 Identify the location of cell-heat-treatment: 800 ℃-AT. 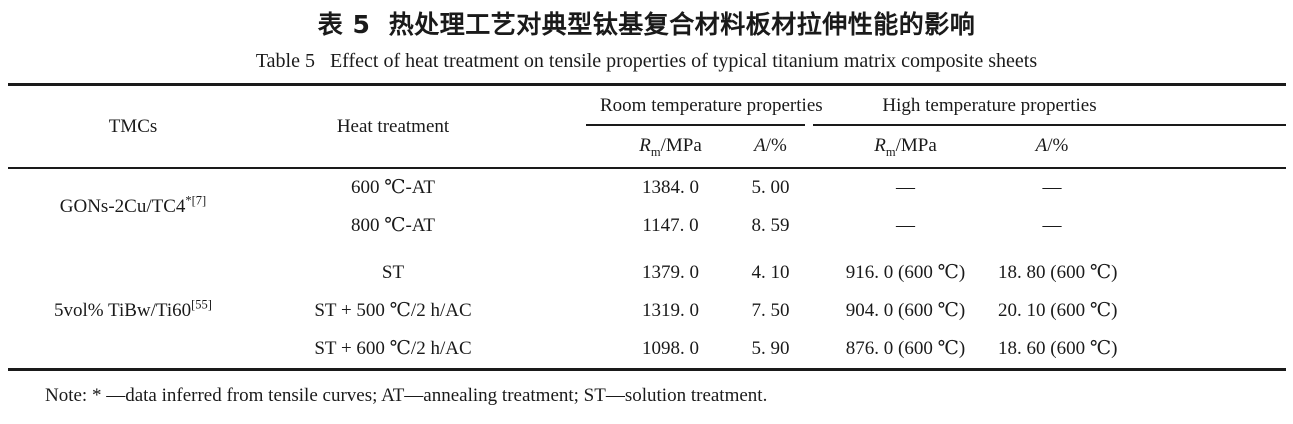
(393, 225).